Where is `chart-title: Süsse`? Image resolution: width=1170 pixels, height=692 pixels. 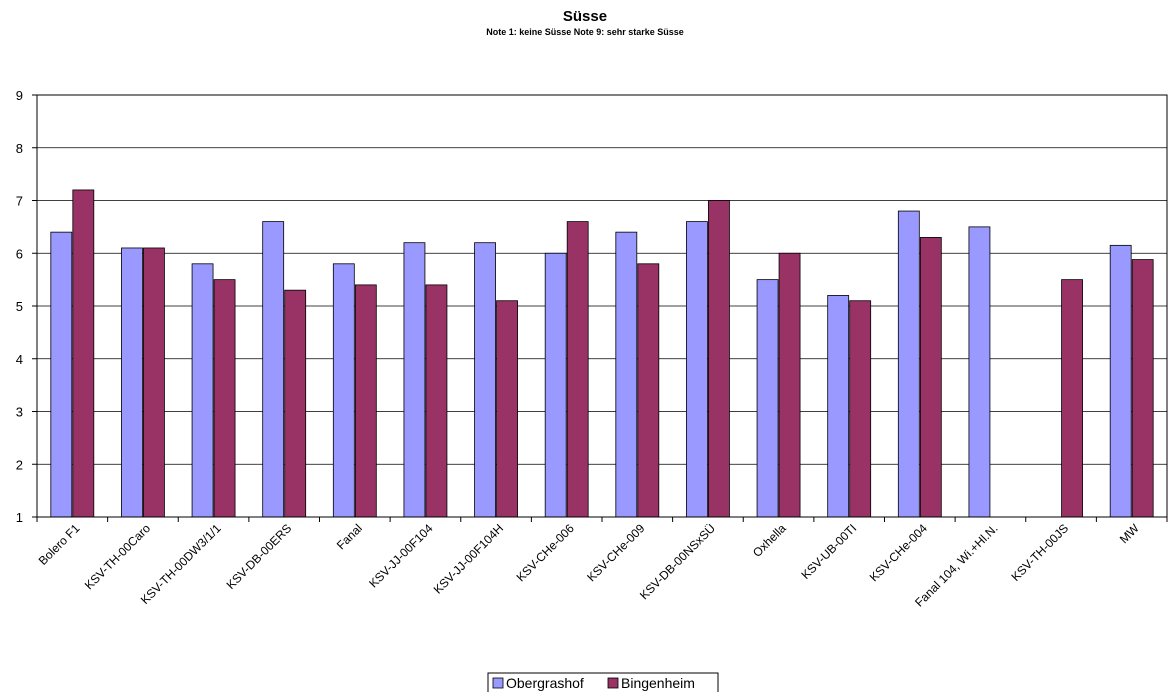
chart-title: Süsse is located at coordinates (585, 16).